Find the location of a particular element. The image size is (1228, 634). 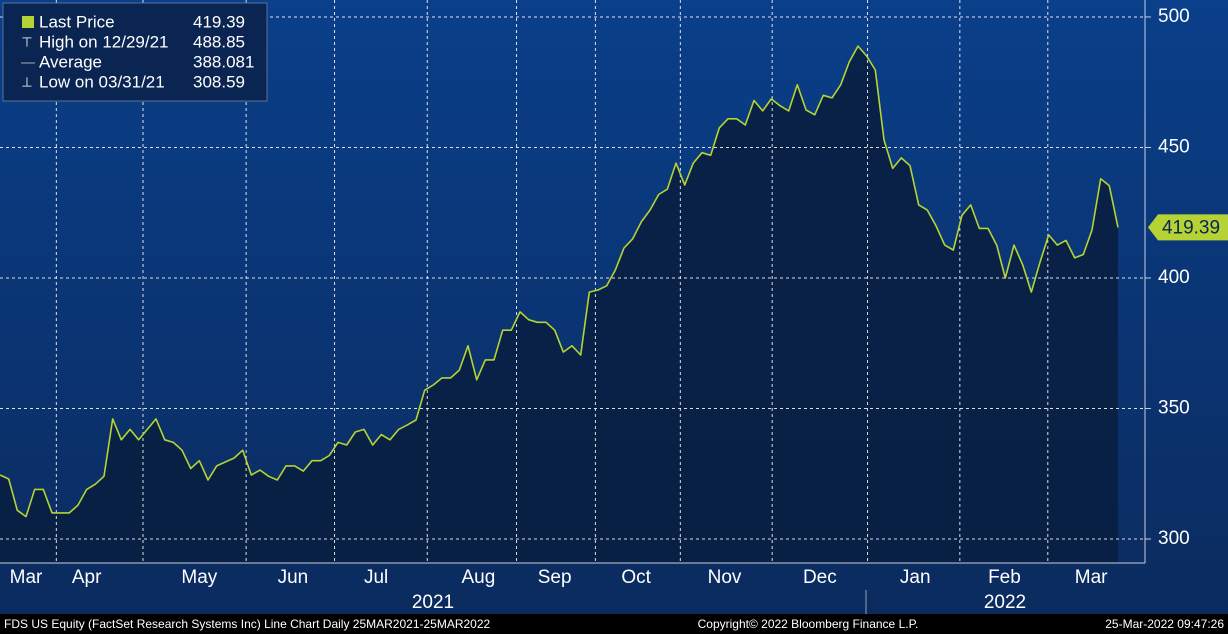

x-tick-label: Feb is located at coordinates (1004, 577).